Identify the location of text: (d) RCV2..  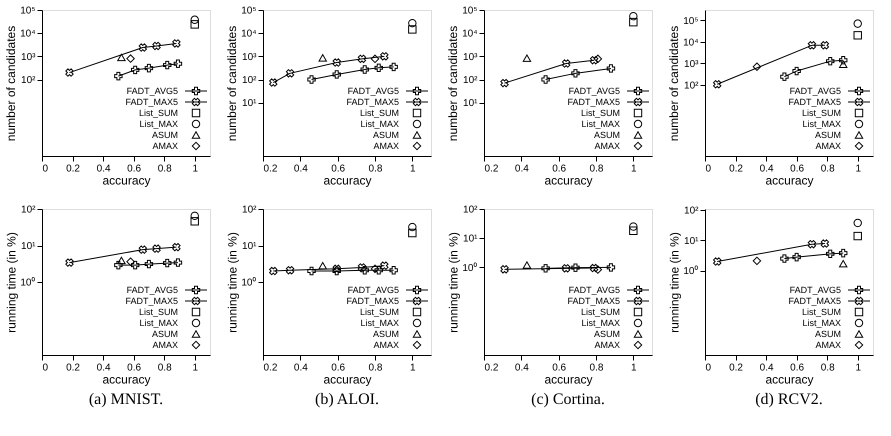
(789, 399).